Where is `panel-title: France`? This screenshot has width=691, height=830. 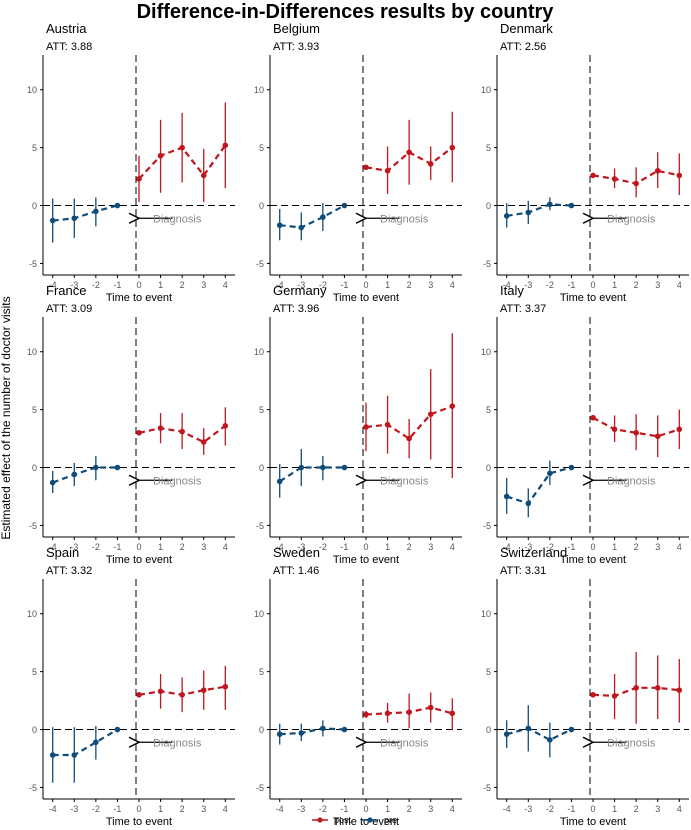
panel-title: France is located at coordinates (66, 290).